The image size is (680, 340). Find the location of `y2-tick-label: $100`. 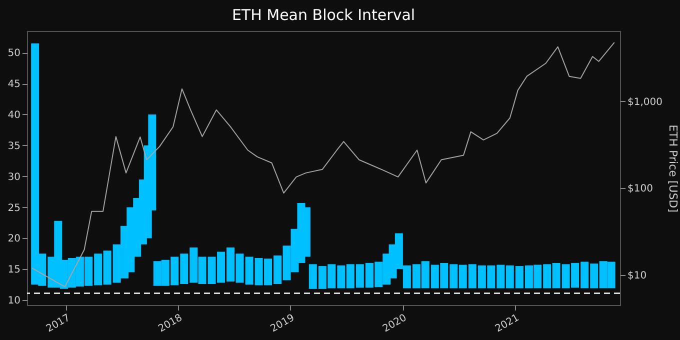

y2-tick-label: $100 is located at coordinates (640, 189).